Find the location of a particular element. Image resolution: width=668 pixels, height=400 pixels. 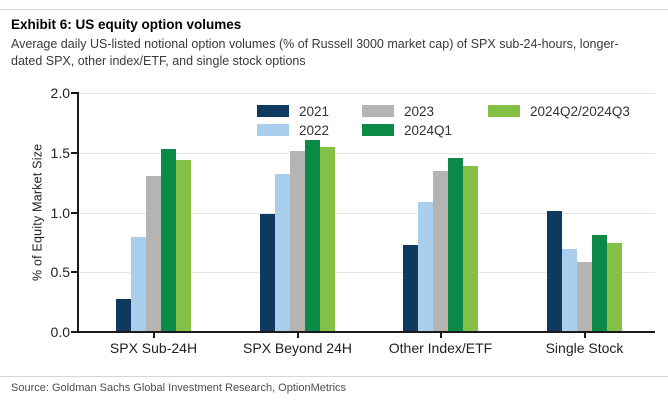

bottom-divider is located at coordinates (334, 376).